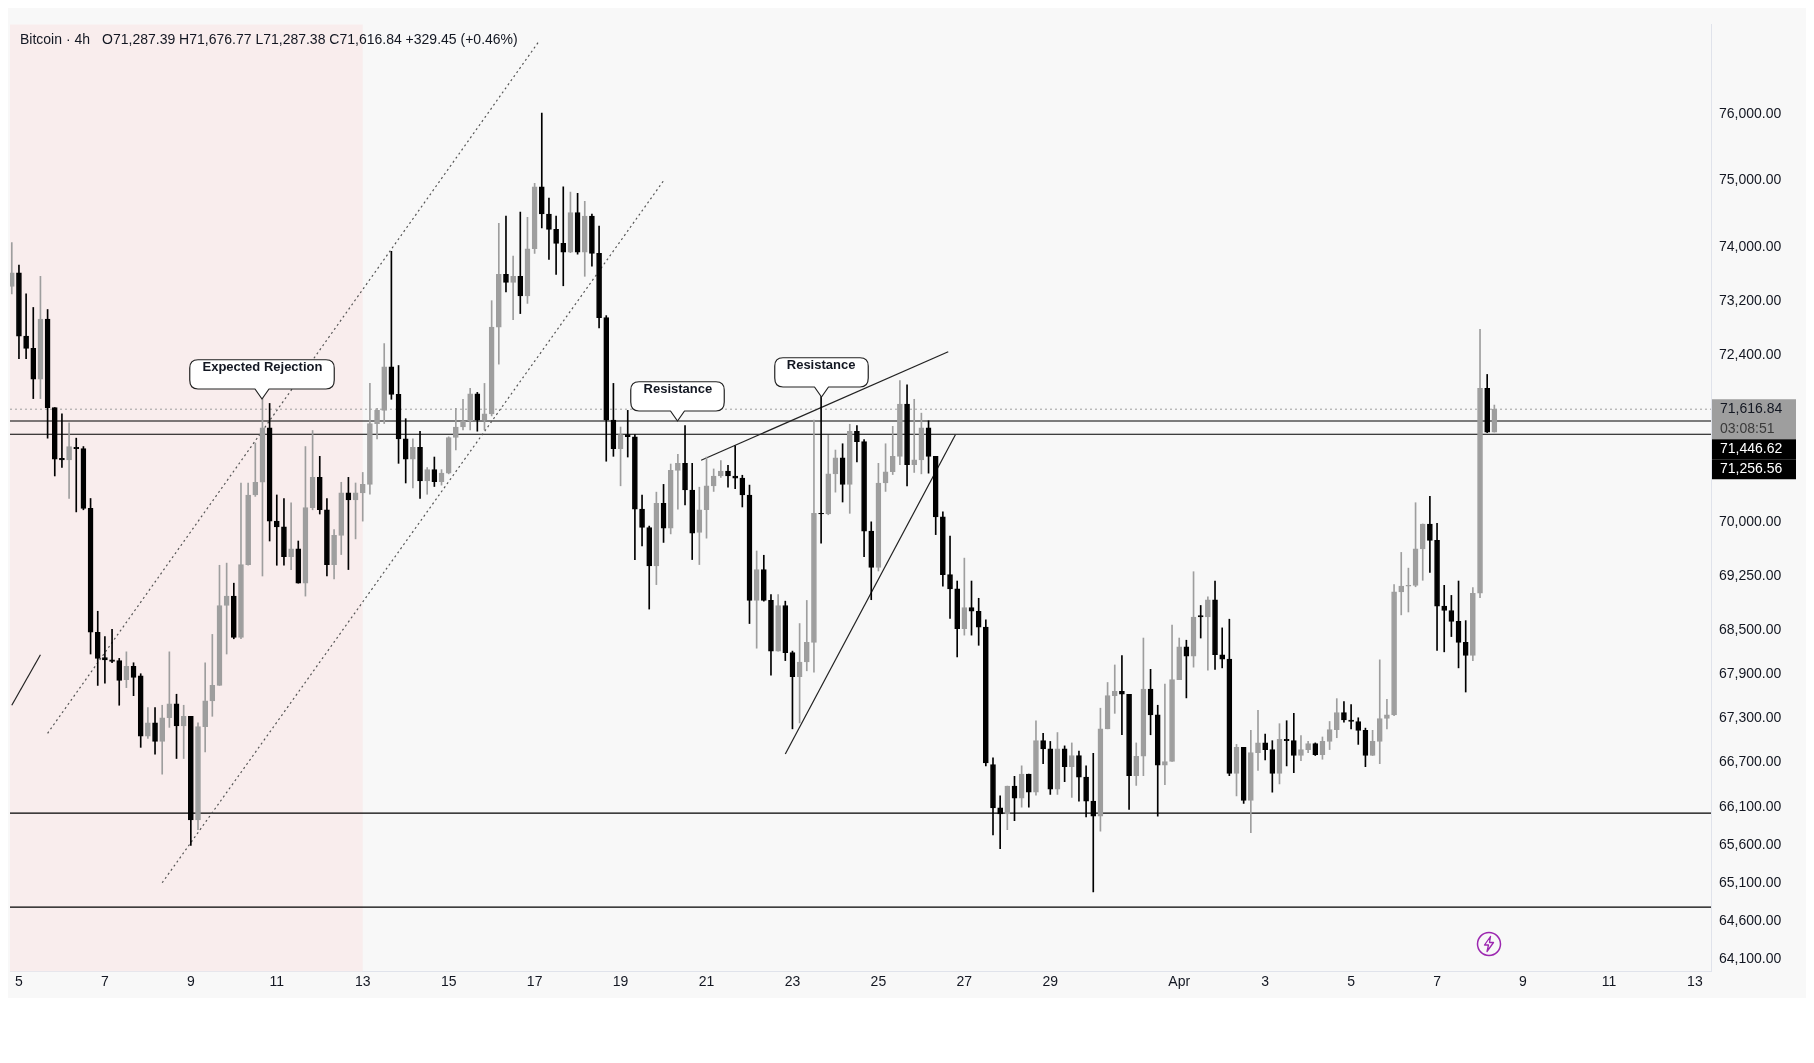 Image resolution: width=1814 pixels, height=1063 pixels. I want to click on y-tick-label: 75,000.00, so click(1750, 178).